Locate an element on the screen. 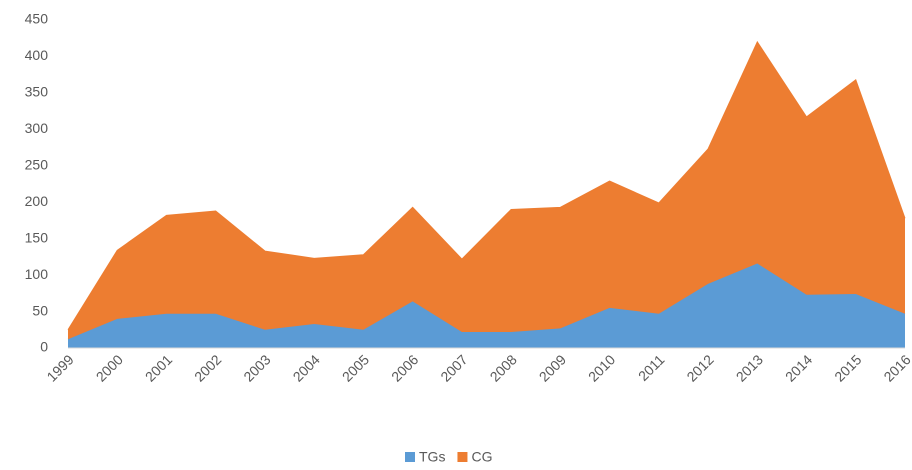 Image resolution: width=912 pixels, height=470 pixels. x-tick-label: 2006 is located at coordinates (404, 367).